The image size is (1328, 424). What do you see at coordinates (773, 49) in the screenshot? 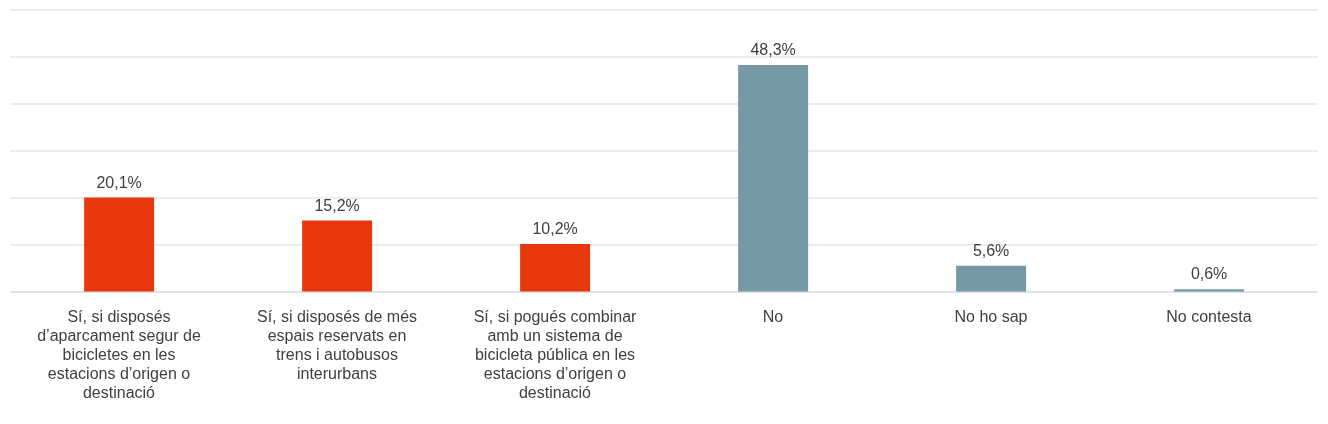
I see `data-label: 48,3%` at bounding box center [773, 49].